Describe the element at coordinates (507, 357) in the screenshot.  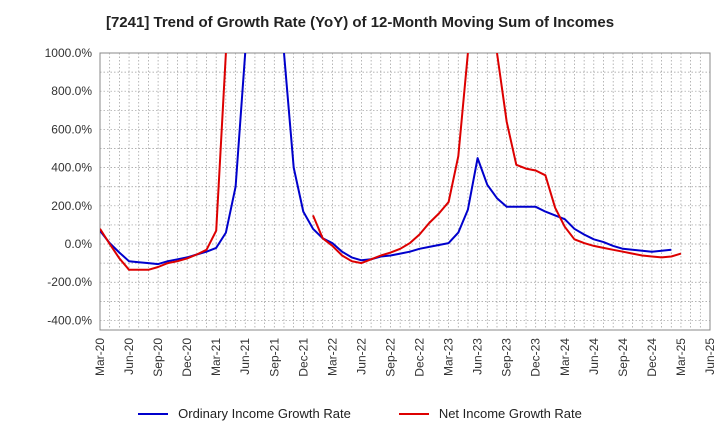
I see `x-tick-label: Sep-23` at that location.